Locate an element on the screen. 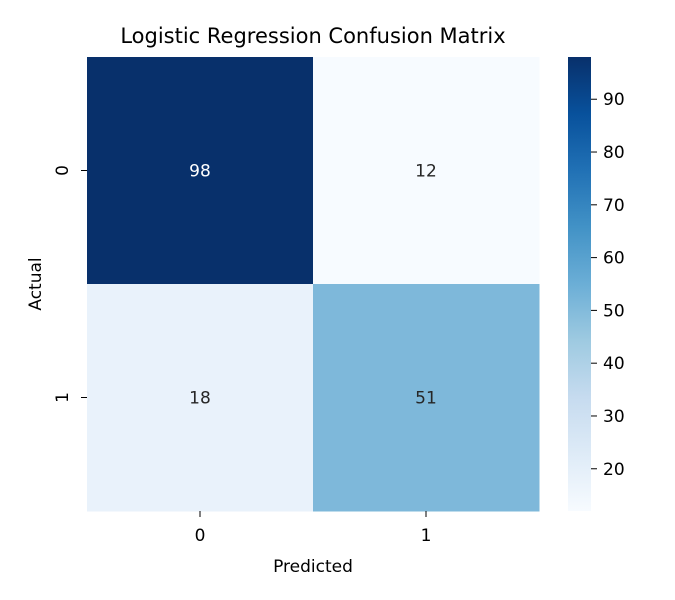 The width and height of the screenshot is (675, 600). chart-title: Logistic Regression Confusion Matrix is located at coordinates (312, 36).